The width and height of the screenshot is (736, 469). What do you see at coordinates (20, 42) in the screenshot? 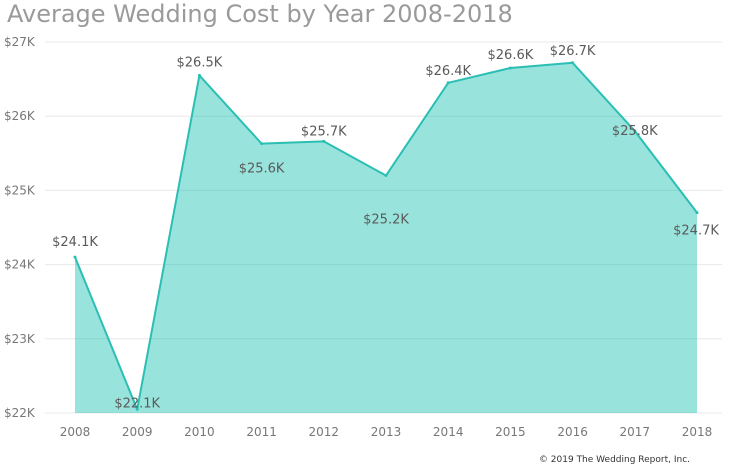
I see `y-tick-label: $27K` at bounding box center [20, 42].